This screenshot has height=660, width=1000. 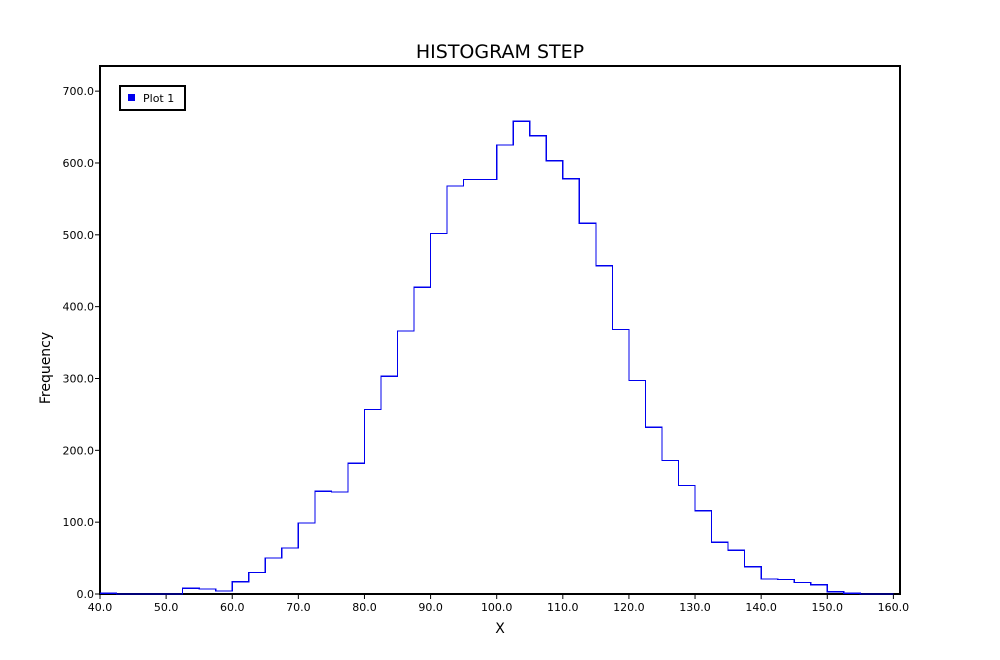 I want to click on chart-title: HISTOGRAM STEP, so click(x=500, y=52).